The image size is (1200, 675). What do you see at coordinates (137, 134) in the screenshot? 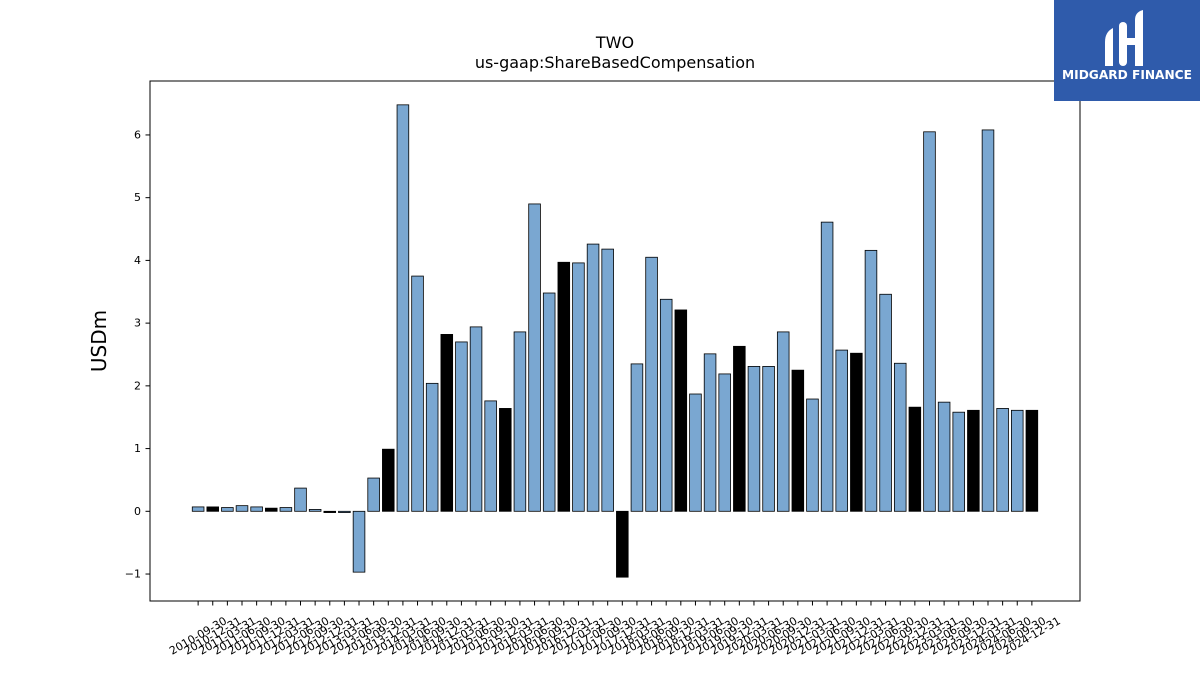
I see `y-tick-label: 6` at bounding box center [137, 134].